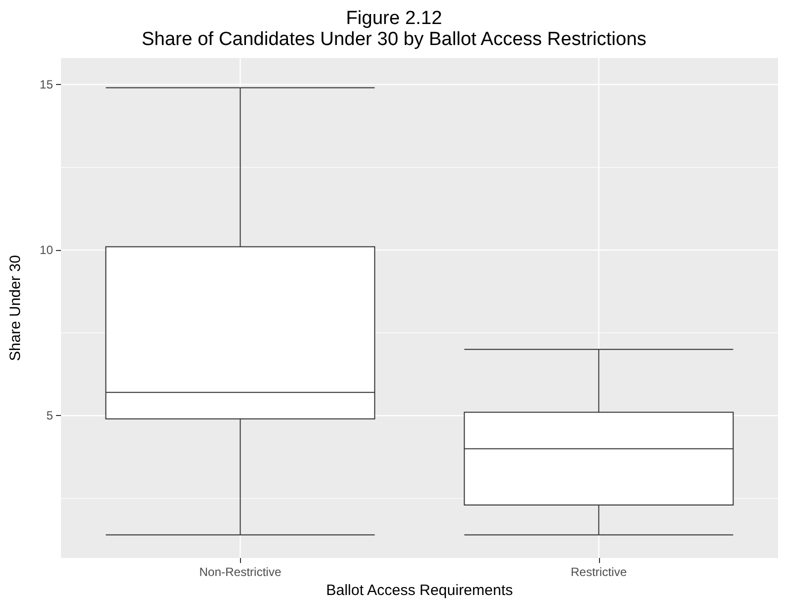 Image resolution: width=788 pixels, height=607 pixels. I want to click on x-tick-label: Non-Restrictive, so click(240, 572).